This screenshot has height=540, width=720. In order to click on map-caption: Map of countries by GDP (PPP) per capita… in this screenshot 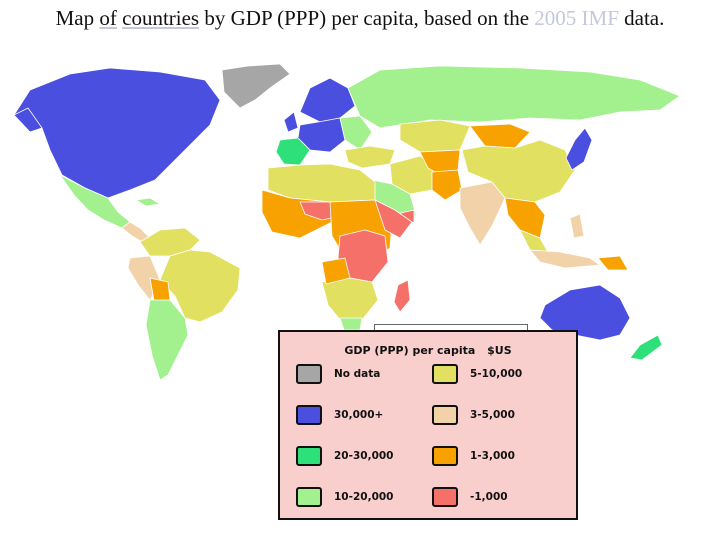, I will do `click(360, 18)`.